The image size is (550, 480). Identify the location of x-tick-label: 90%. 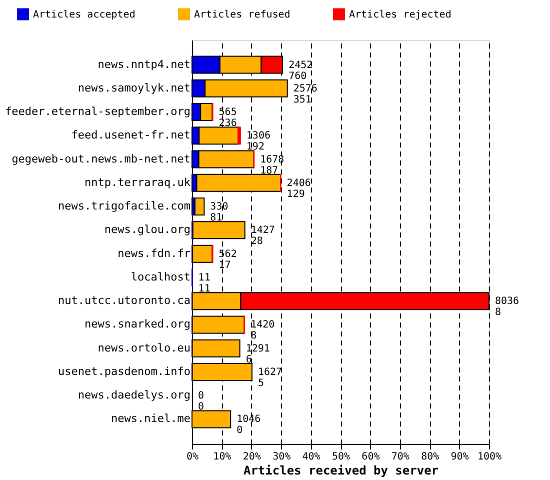
(459, 457).